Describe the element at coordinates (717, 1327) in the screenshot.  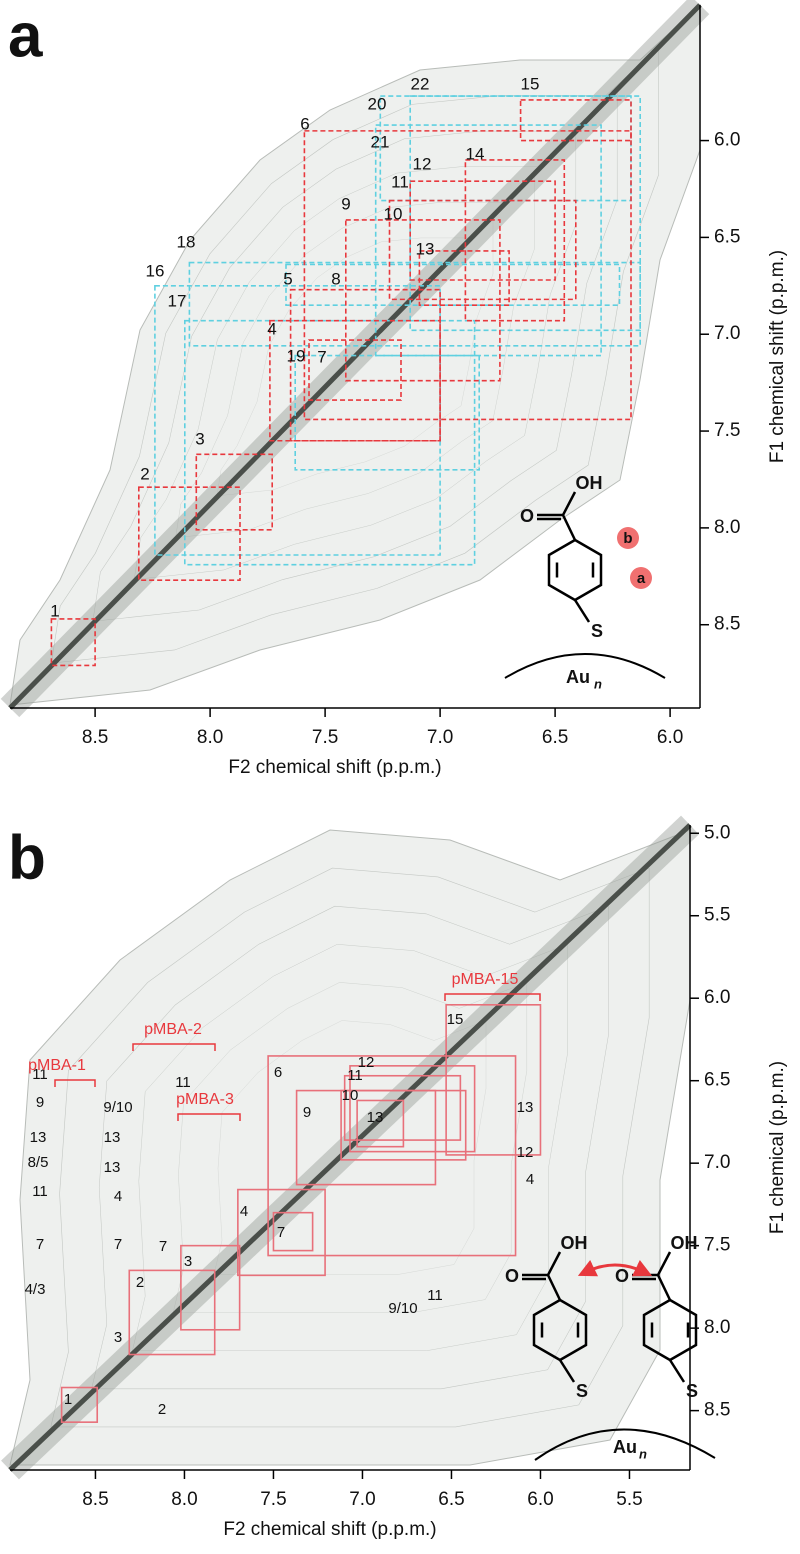
I see `y-tick-label: 8.0` at that location.